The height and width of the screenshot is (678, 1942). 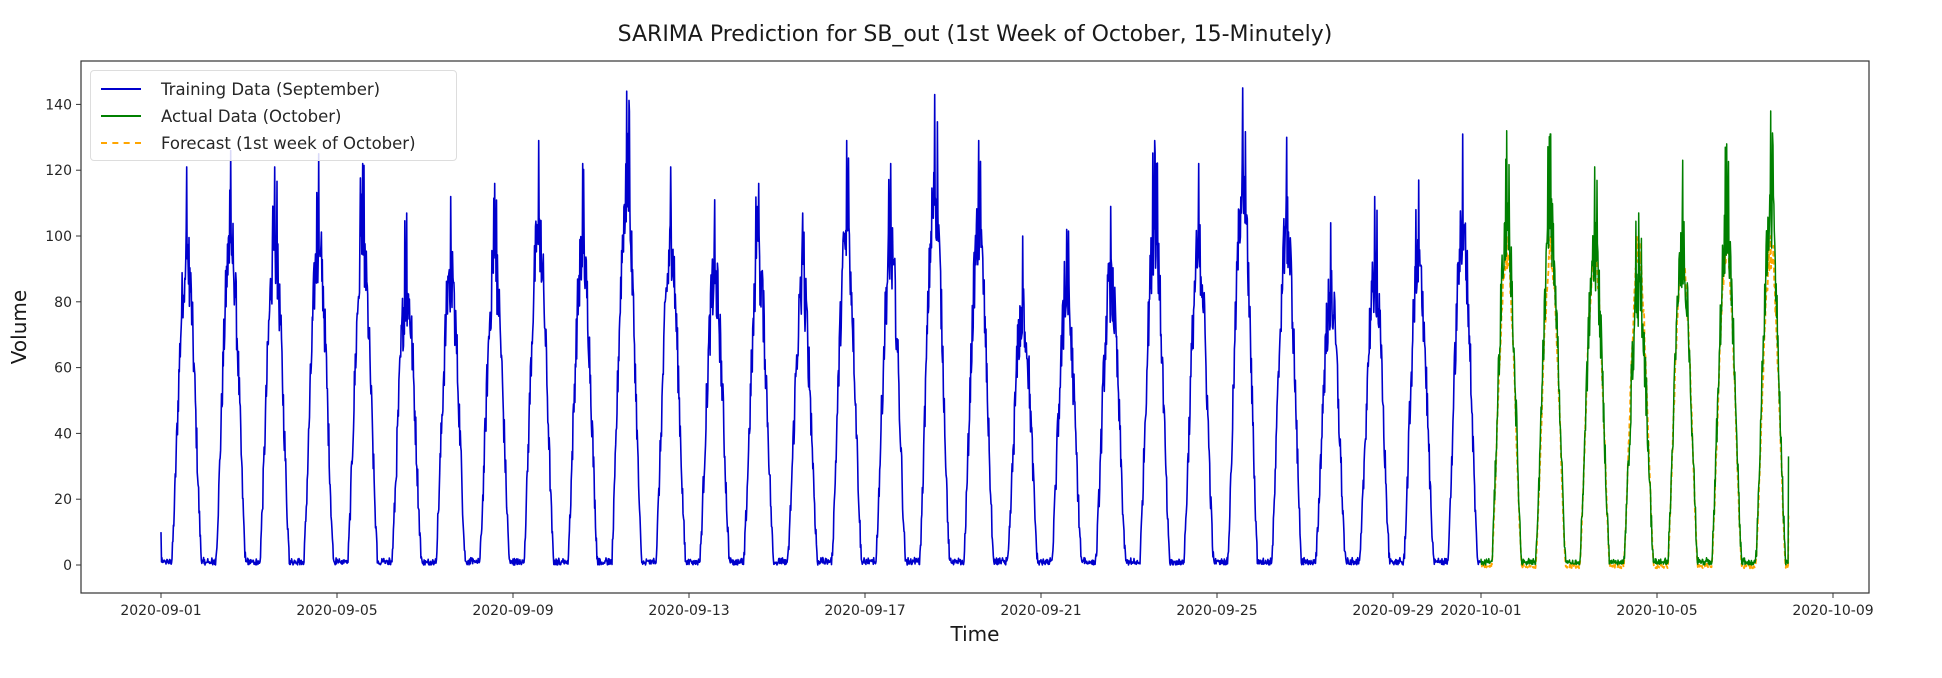 I want to click on forecast-line, so click(x=1635, y=402).